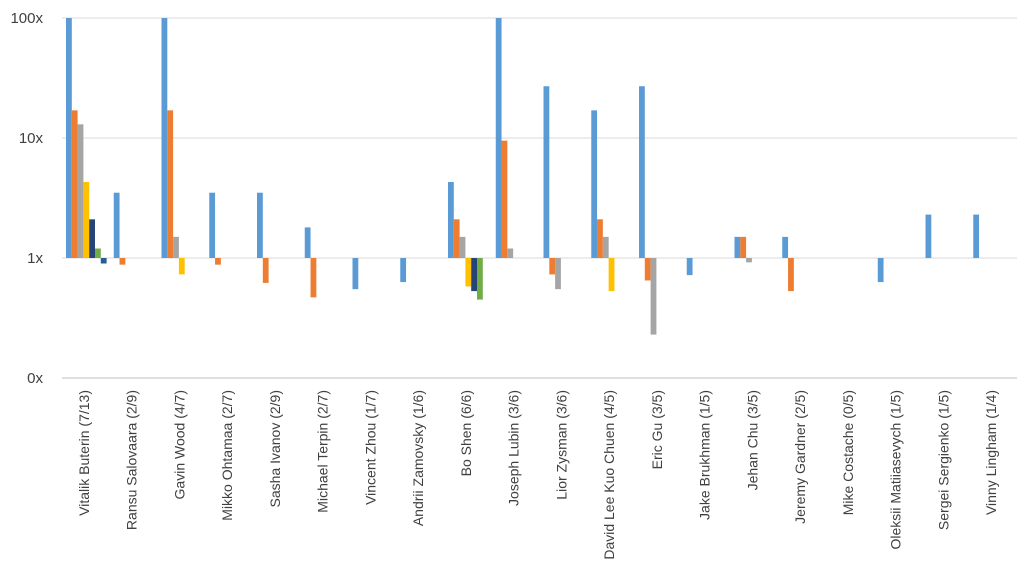 The width and height of the screenshot is (1032, 586). I want to click on x-tick-label: Vincent Zhou (1/7), so click(370, 447).